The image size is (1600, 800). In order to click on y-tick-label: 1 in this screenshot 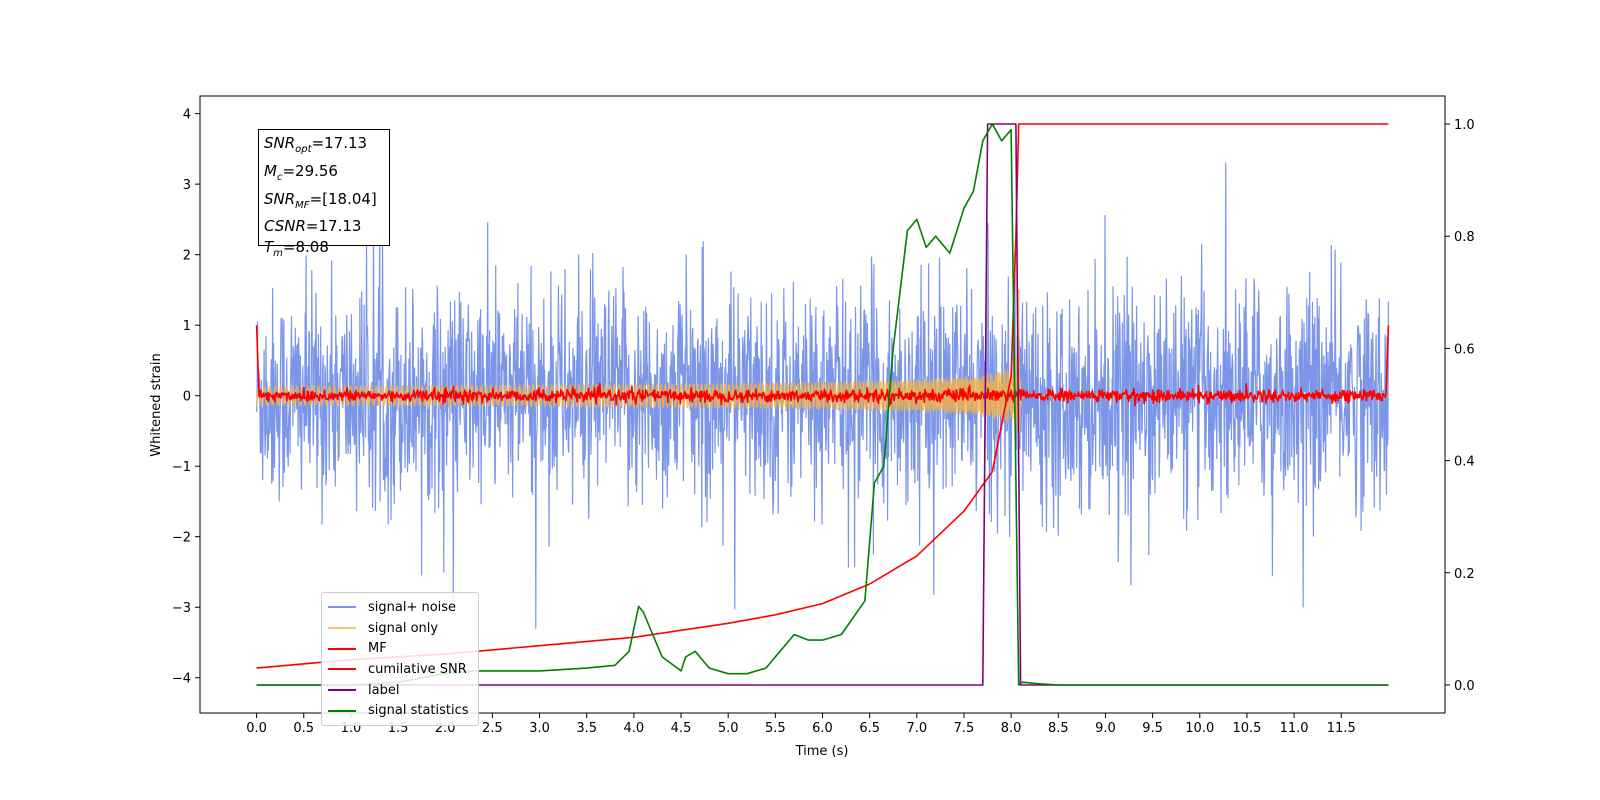, I will do `click(187, 326)`.